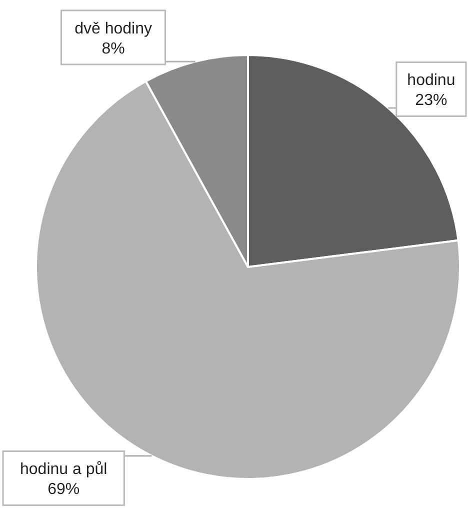 This screenshot has height=522, width=469. Describe the element at coordinates (113, 29) in the screenshot. I see `slice-label: dvě hodiny` at that location.